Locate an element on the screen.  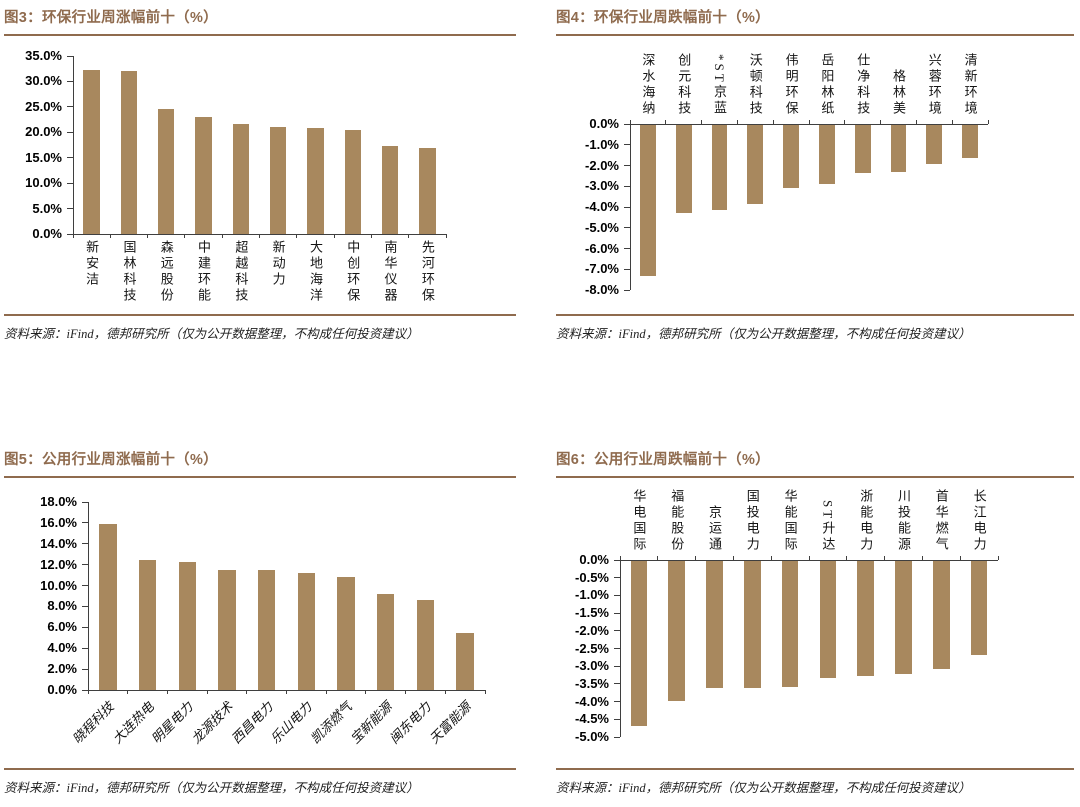
y-axis-tick-label: -4.5% is located at coordinates (592, 719).